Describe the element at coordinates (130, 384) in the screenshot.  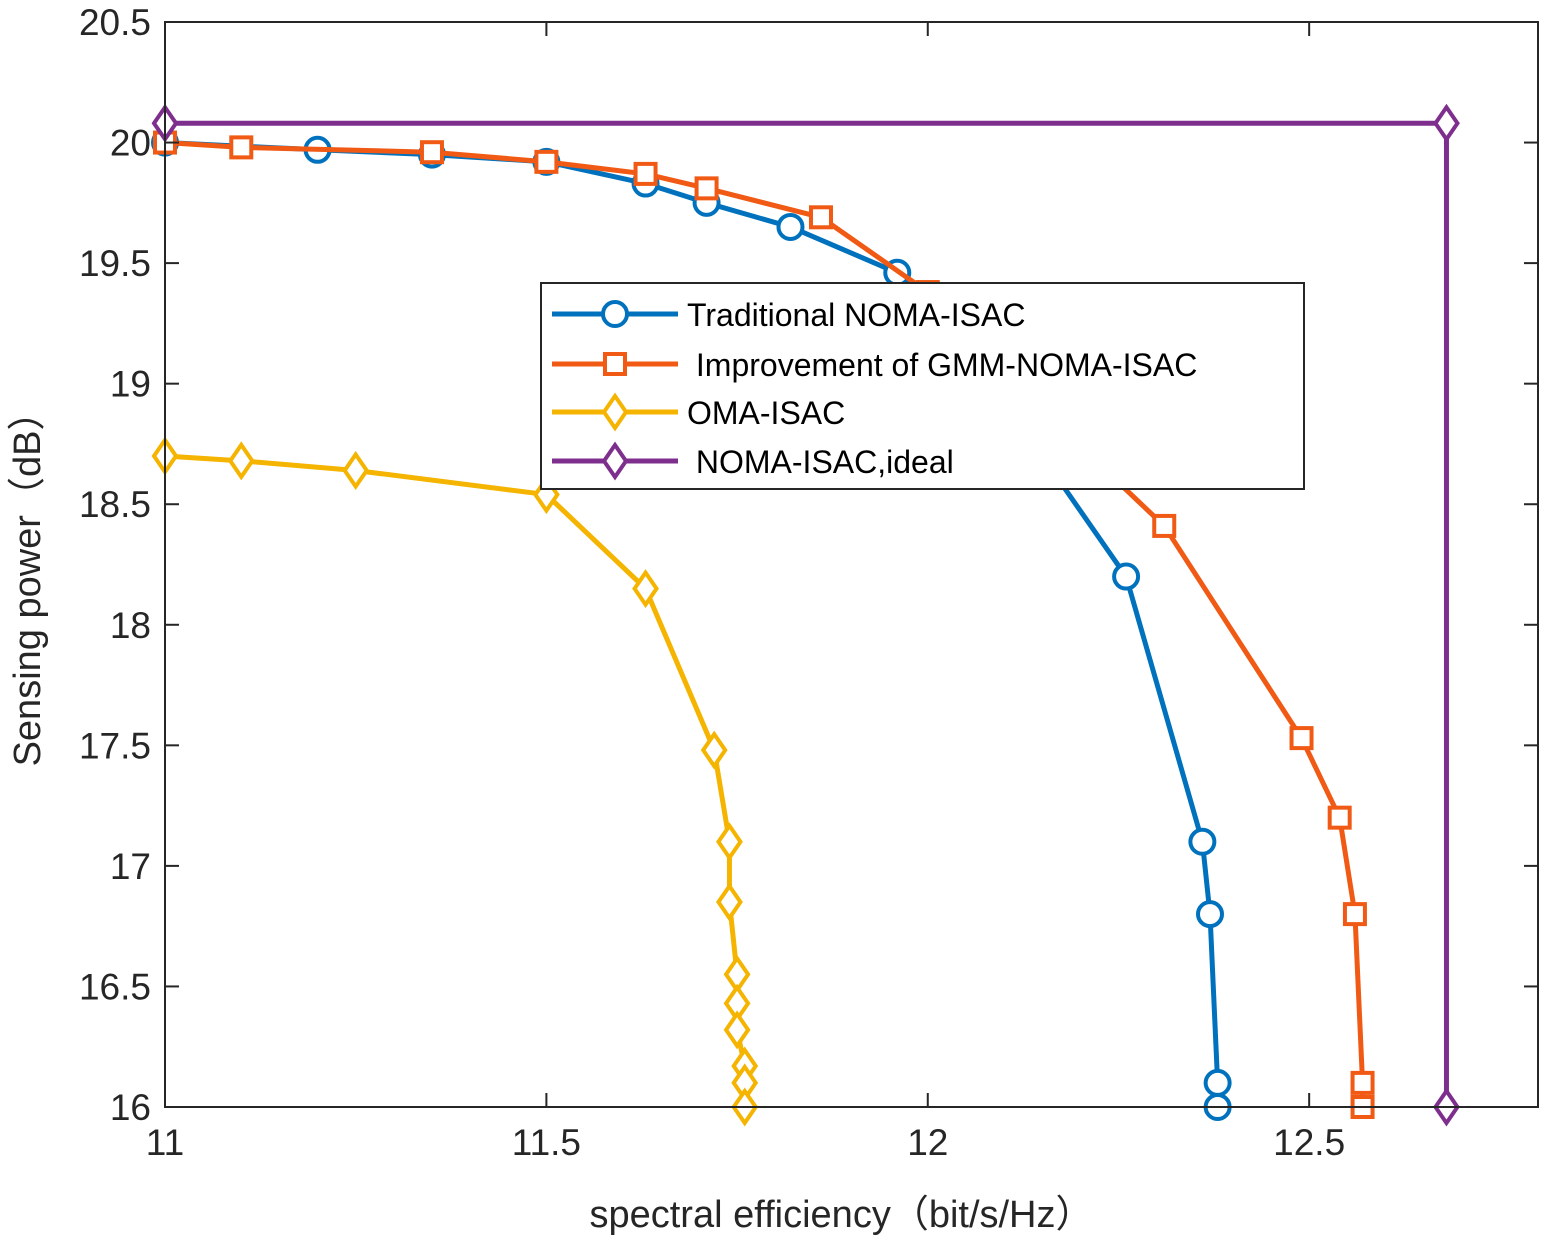
I see `y-tick-label: 19` at that location.